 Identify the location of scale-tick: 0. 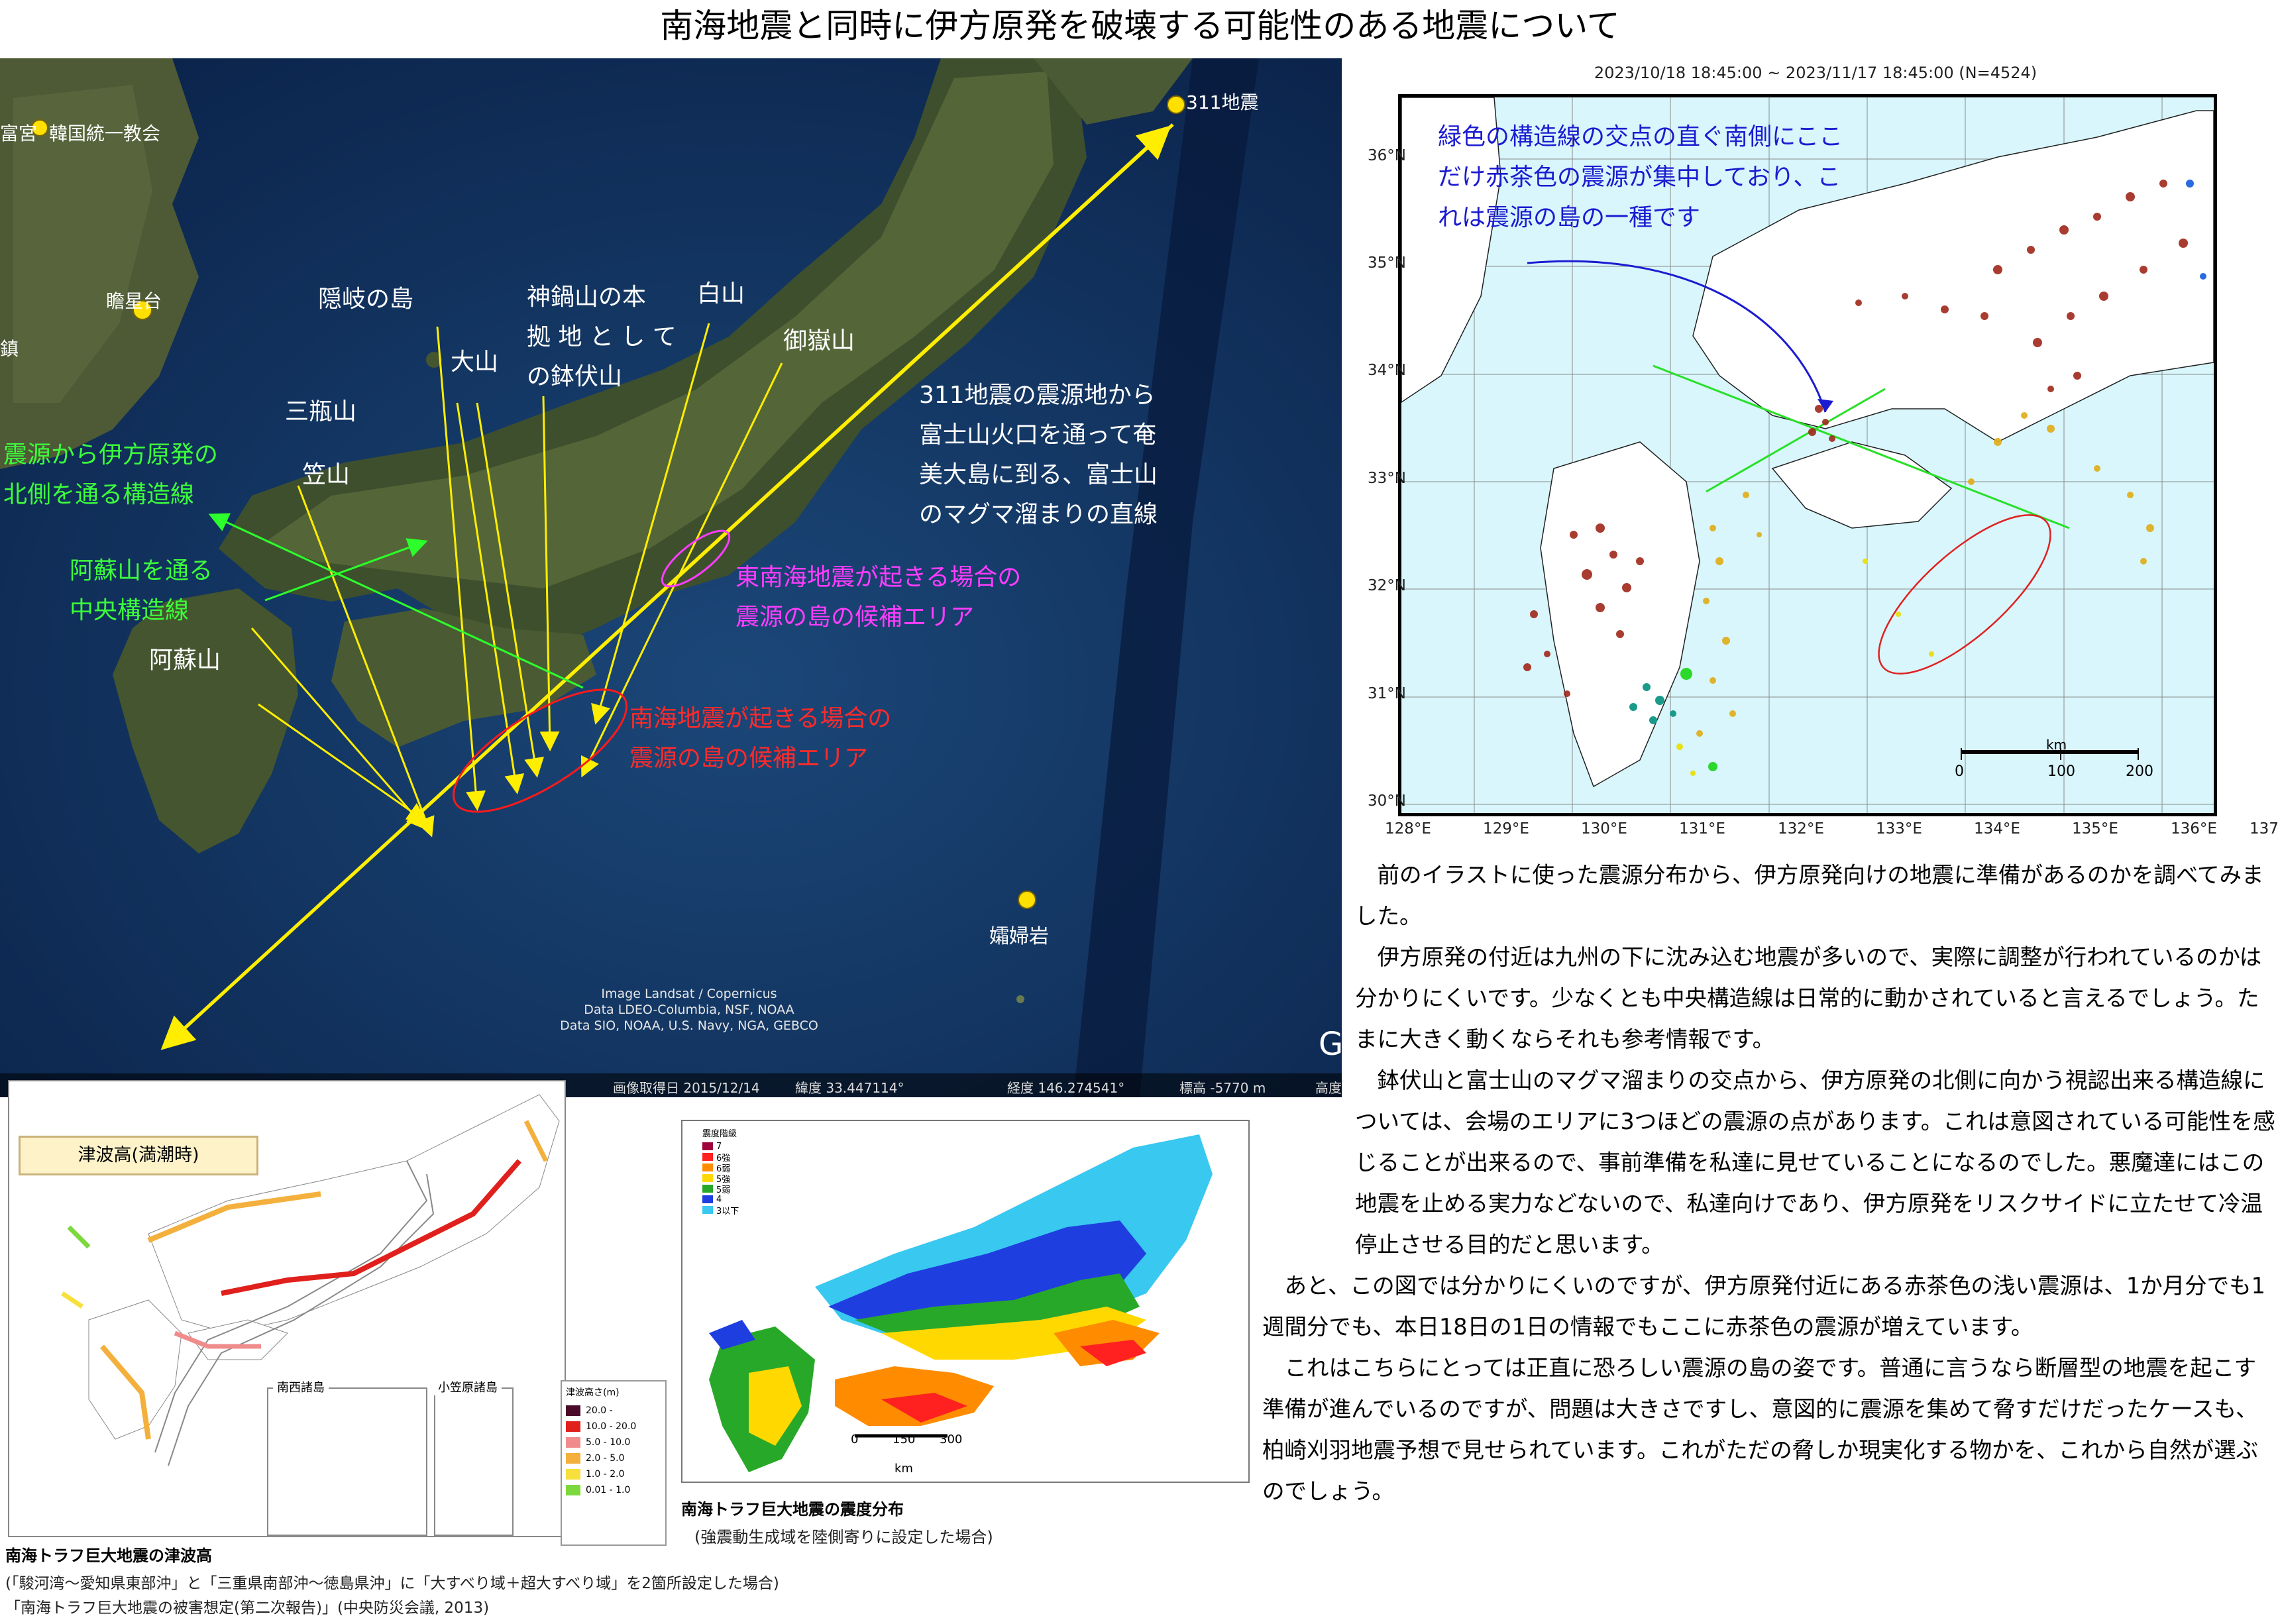
(1960, 771).